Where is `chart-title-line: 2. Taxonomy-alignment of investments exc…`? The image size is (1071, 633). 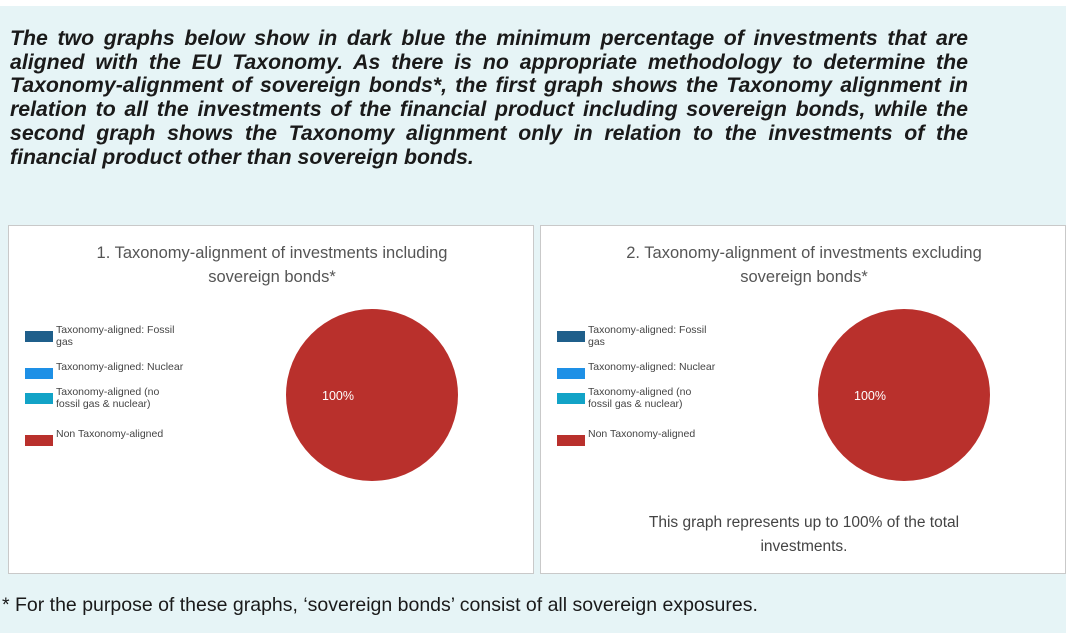
chart-title-line: 2. Taxonomy-alignment of investments exc… is located at coordinates (804, 253).